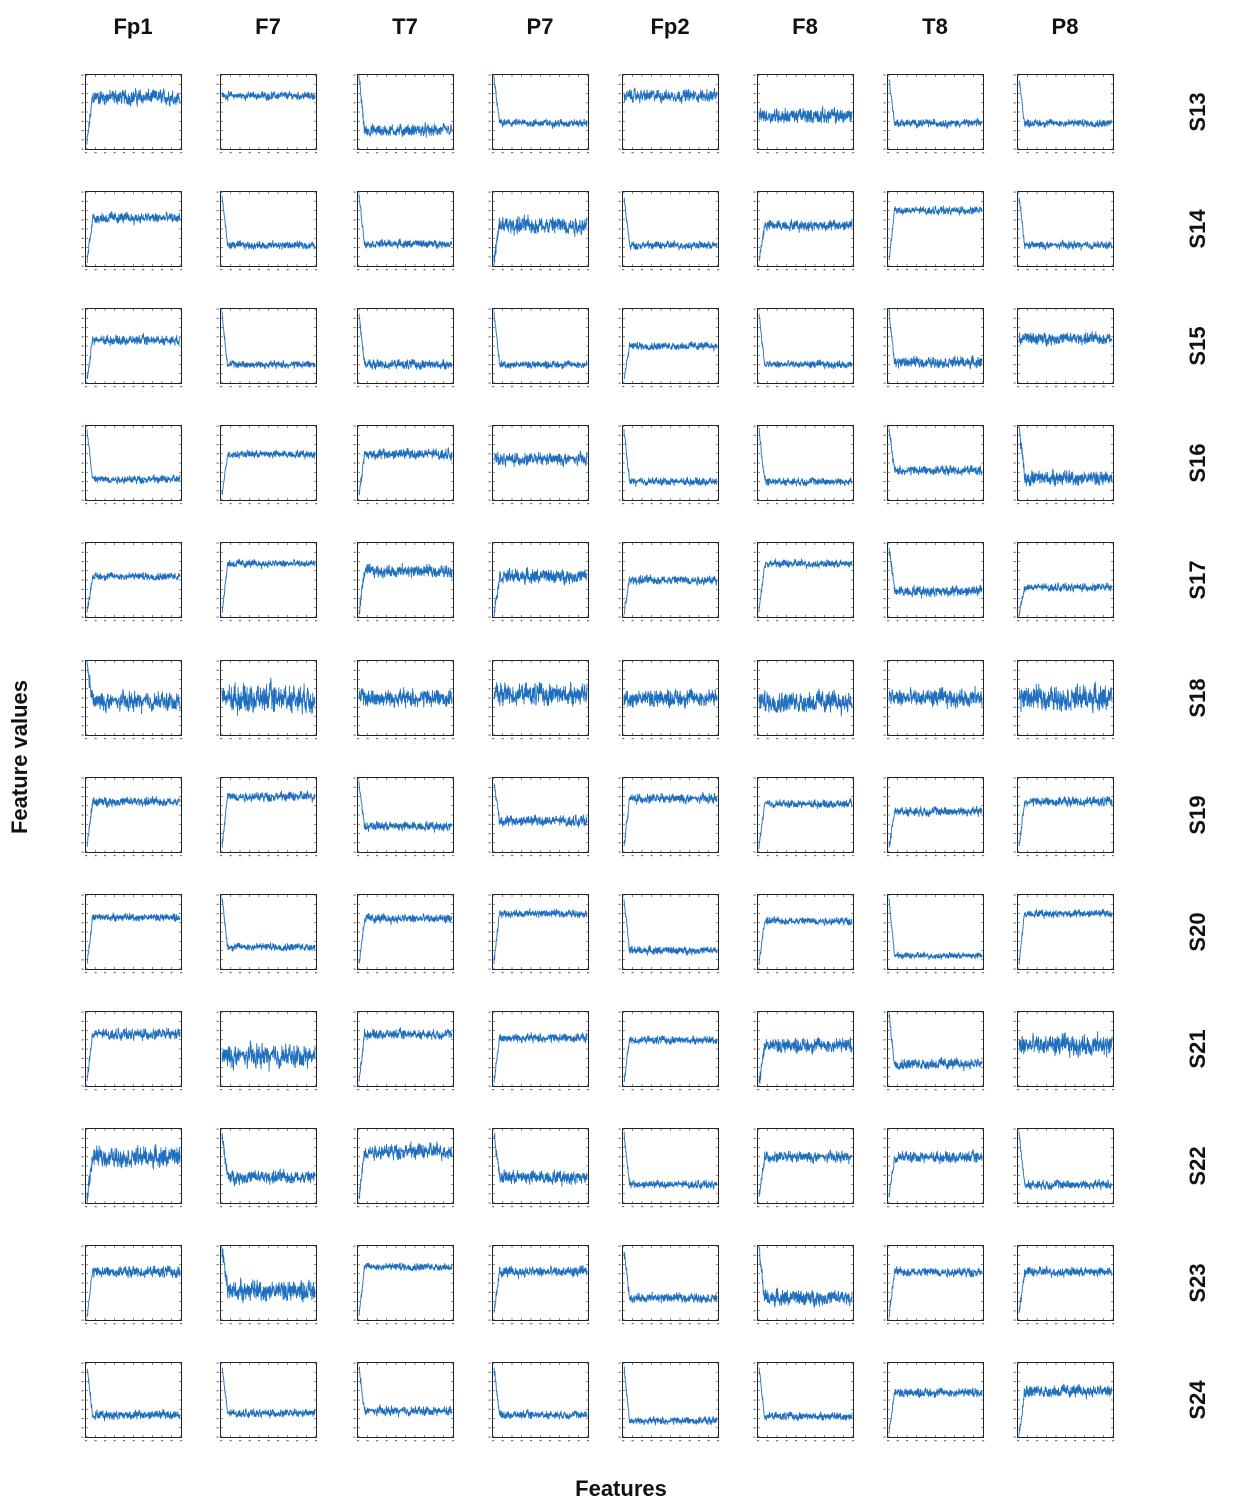 This screenshot has height=1507, width=1242. Describe the element at coordinates (1197, 815) in the screenshot. I see `row-label-s19: S19` at that location.